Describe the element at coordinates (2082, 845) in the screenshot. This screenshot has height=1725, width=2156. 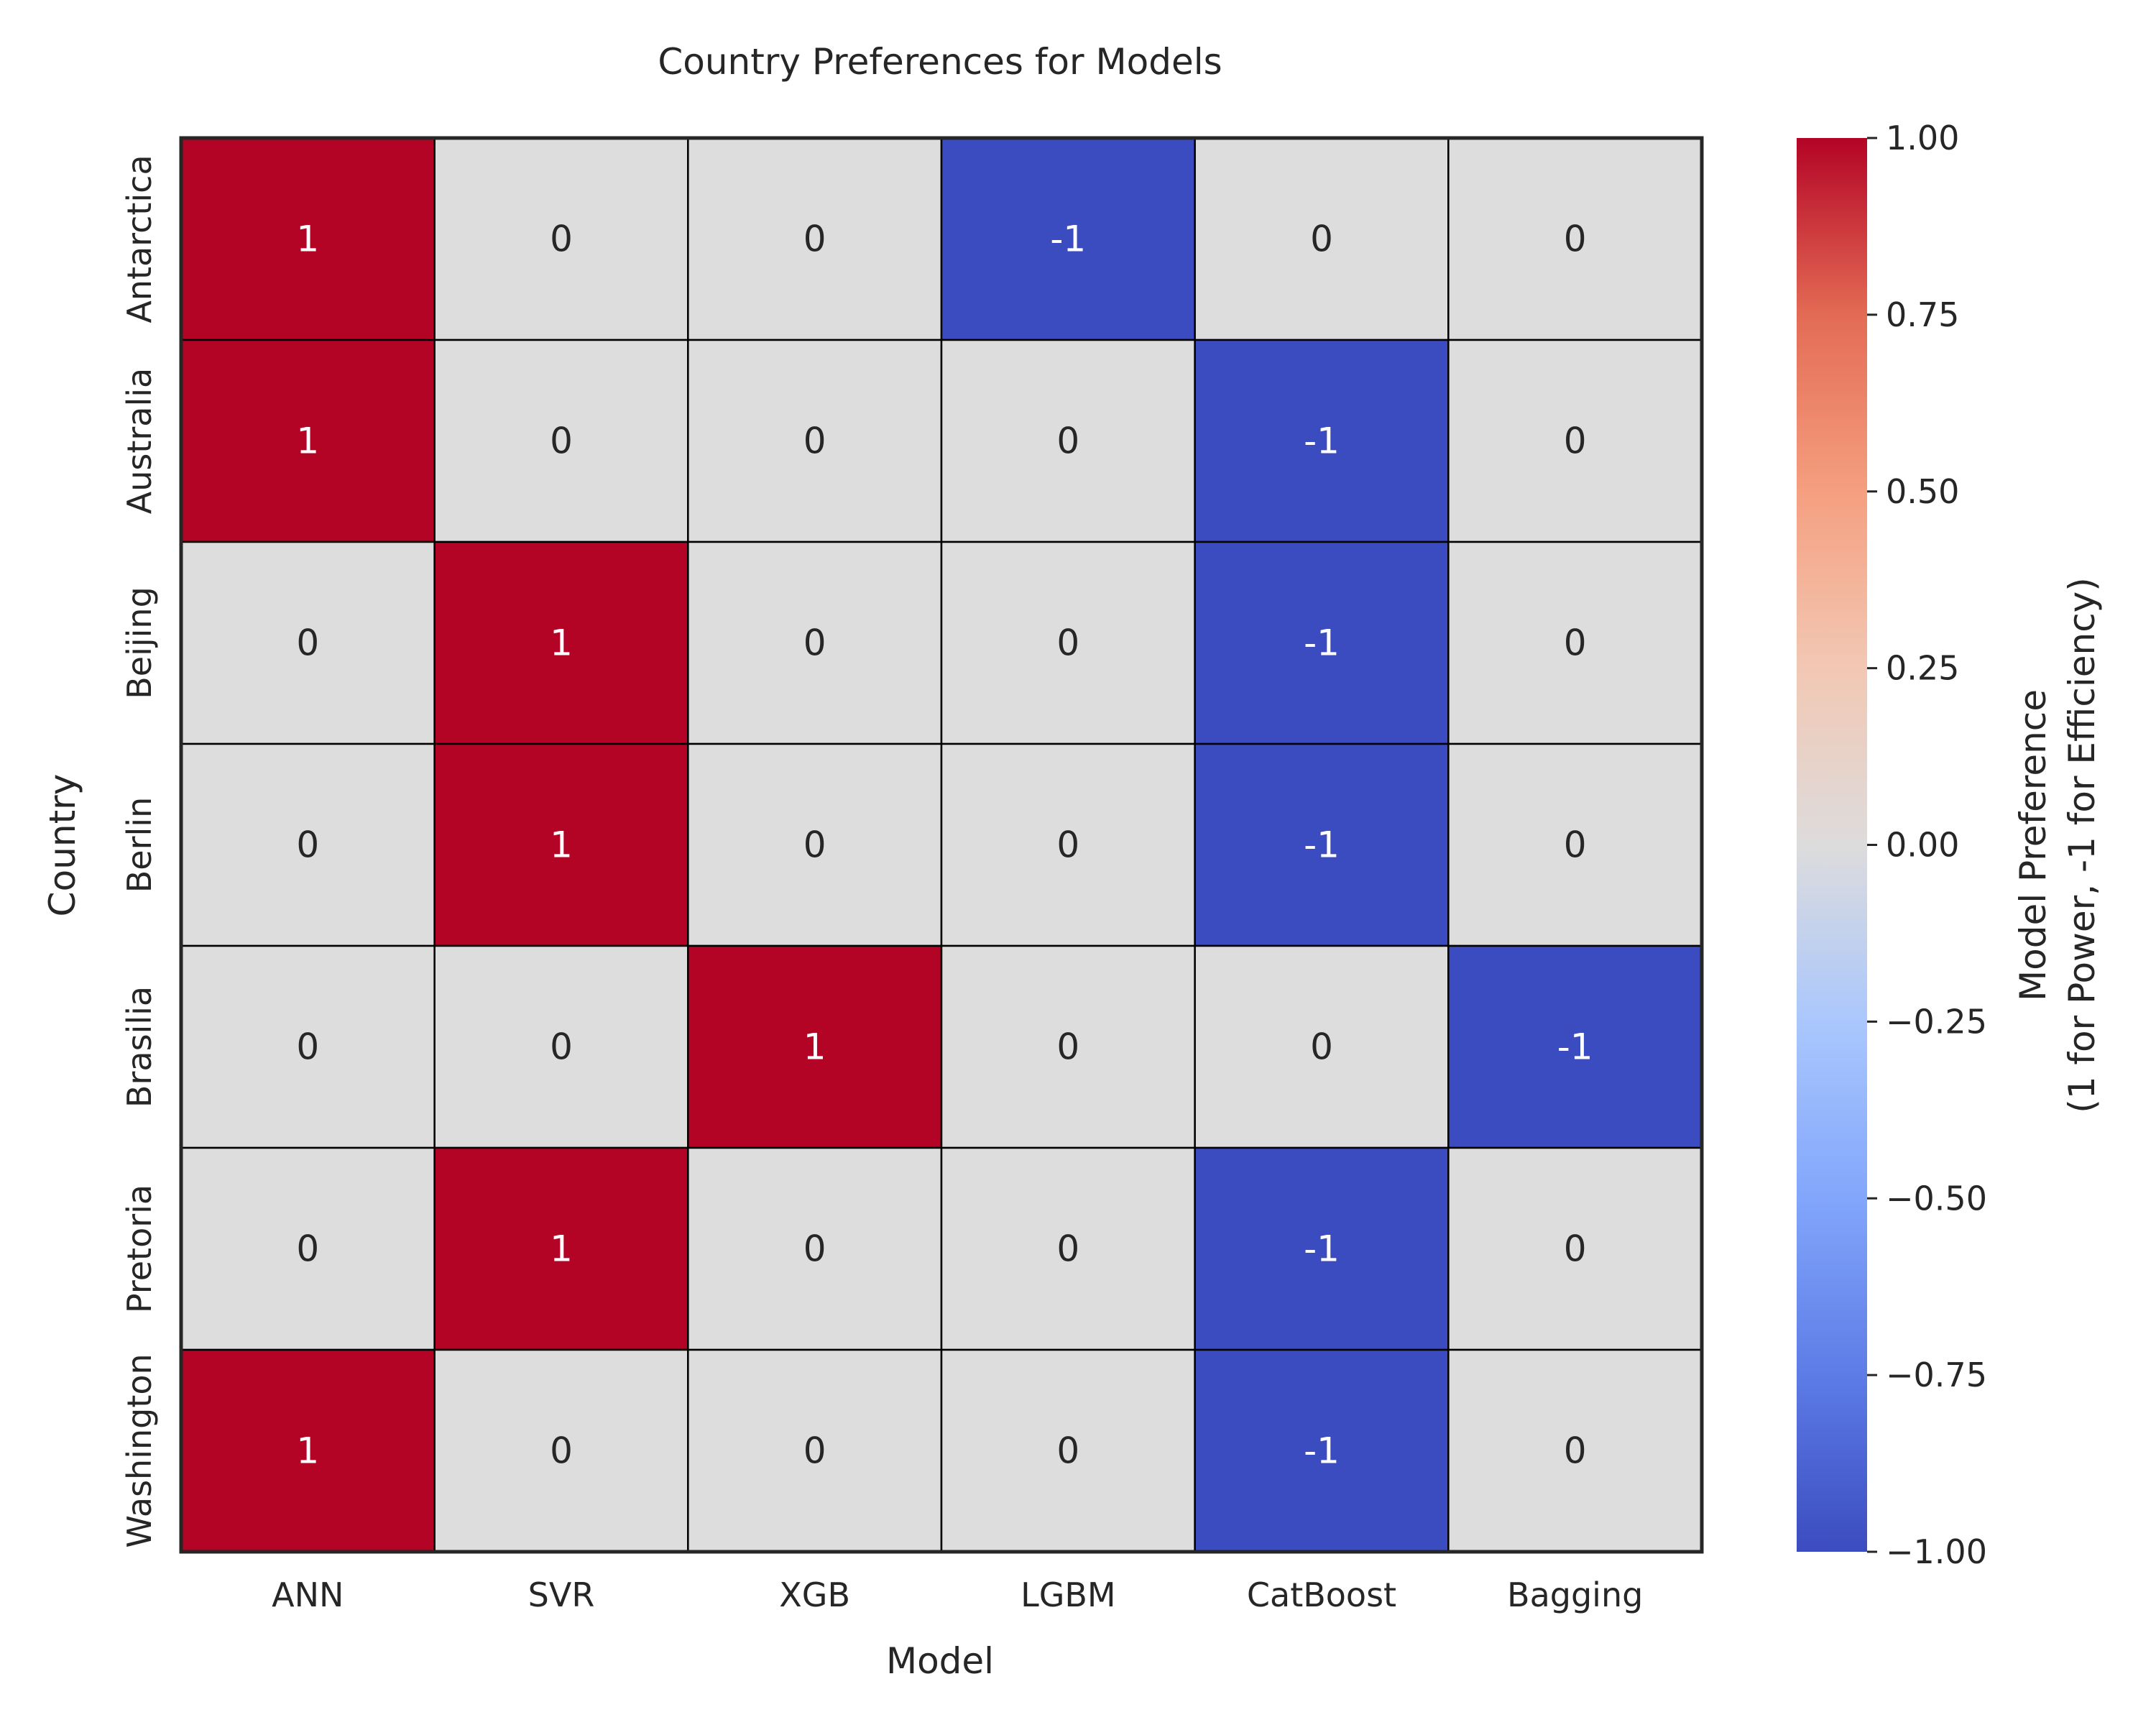
I see `colorbar-label-line-2: (1 for Power, -1 for Efficiency)` at that location.